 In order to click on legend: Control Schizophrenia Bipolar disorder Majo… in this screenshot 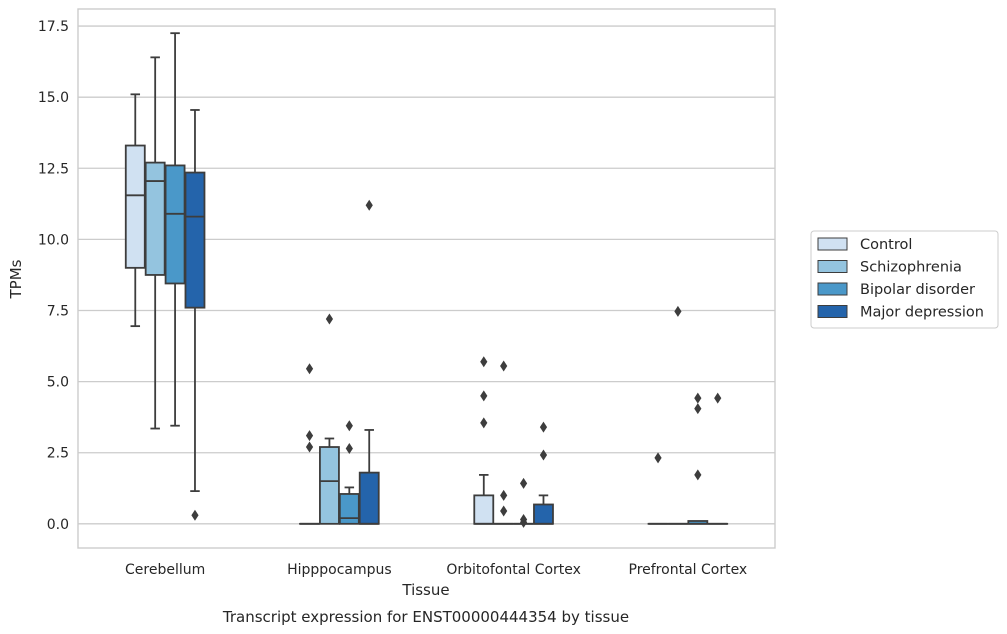, I will do `click(904, 279)`.